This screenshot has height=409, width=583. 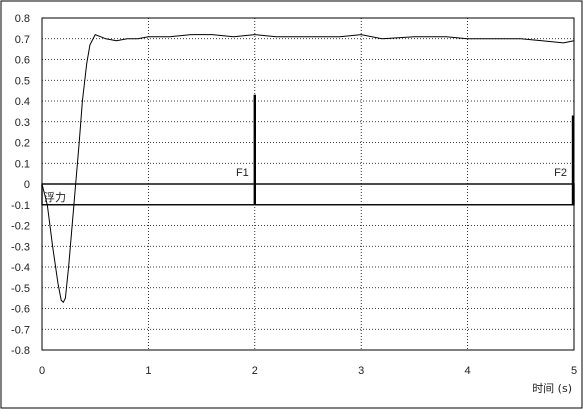 What do you see at coordinates (27, 185) in the screenshot?
I see `y-tick-label: 0` at bounding box center [27, 185].